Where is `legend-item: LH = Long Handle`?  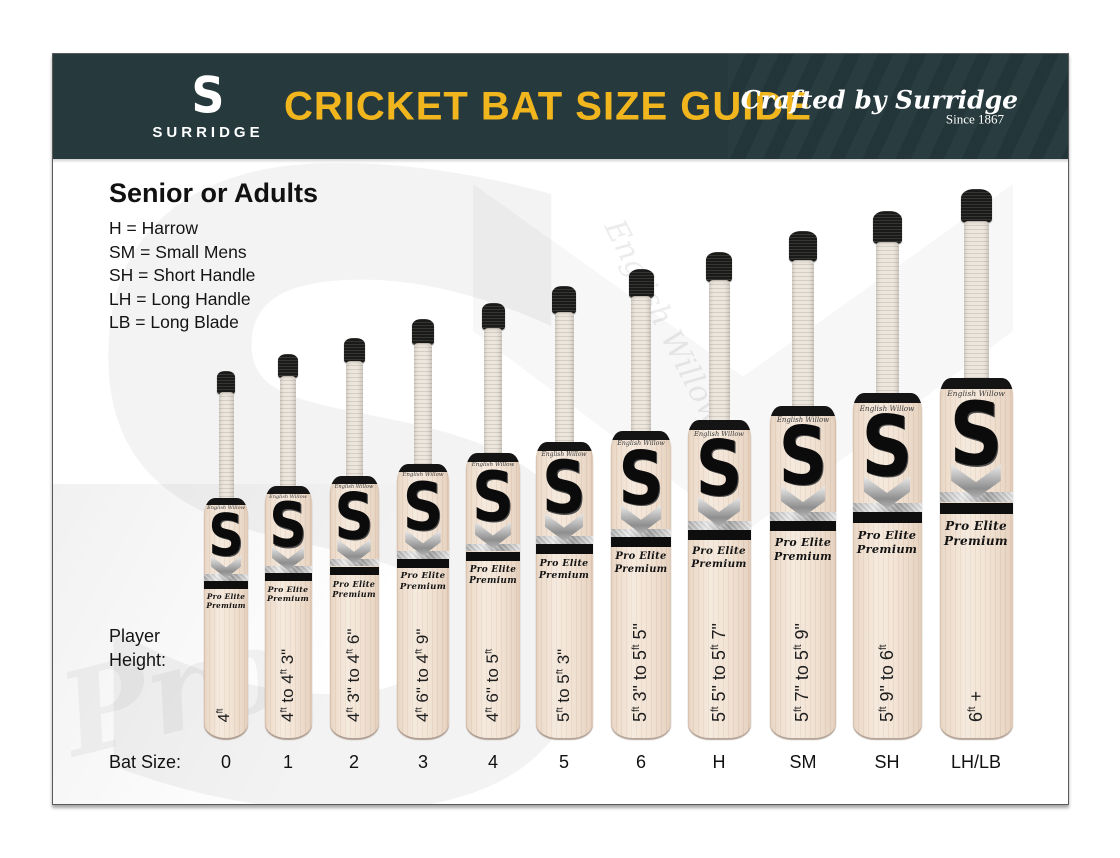 legend-item: LH = Long Handle is located at coordinates (180, 298).